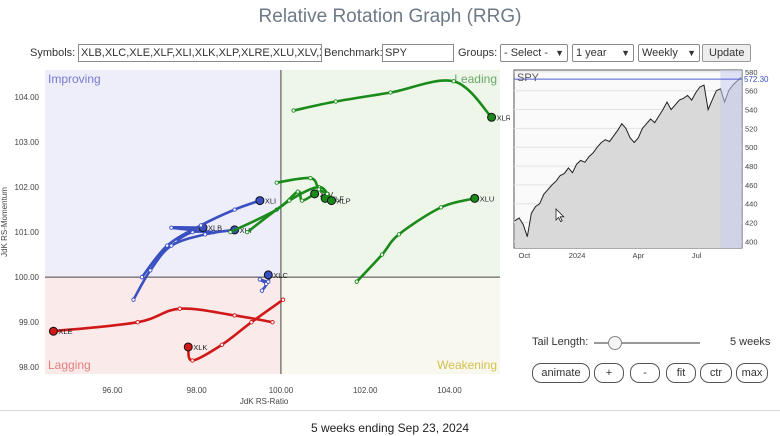 The image size is (780, 436). Describe the element at coordinates (615, 343) in the screenshot. I see `tail-length-slider-handle` at that location.